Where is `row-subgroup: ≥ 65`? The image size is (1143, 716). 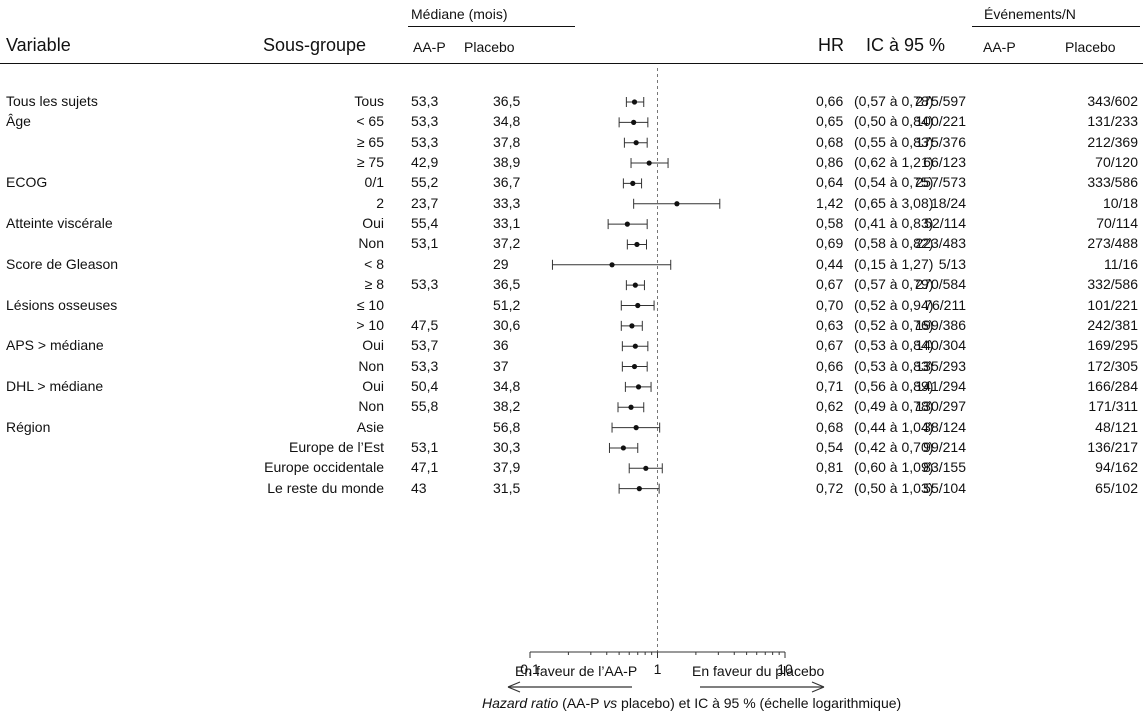
row-subgroup: ≥ 65 is located at coordinates (370, 141).